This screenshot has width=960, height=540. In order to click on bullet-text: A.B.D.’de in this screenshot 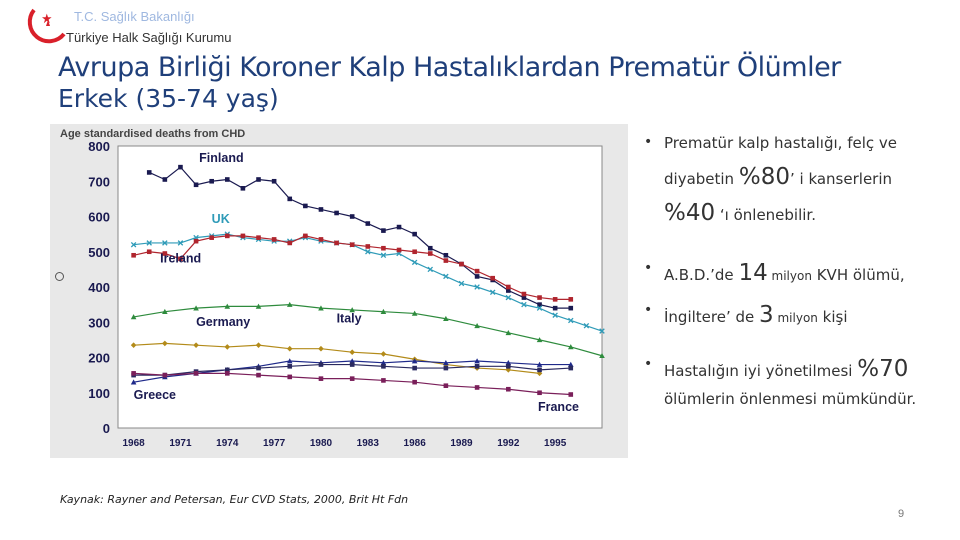, I will do `click(701, 275)`.